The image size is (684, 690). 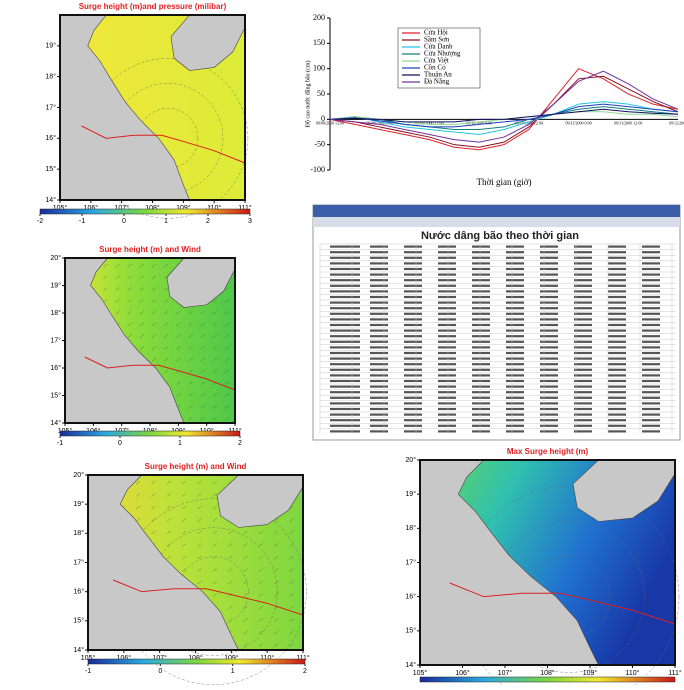 What do you see at coordinates (504, 106) in the screenshot?
I see `series-line` at bounding box center [504, 106].